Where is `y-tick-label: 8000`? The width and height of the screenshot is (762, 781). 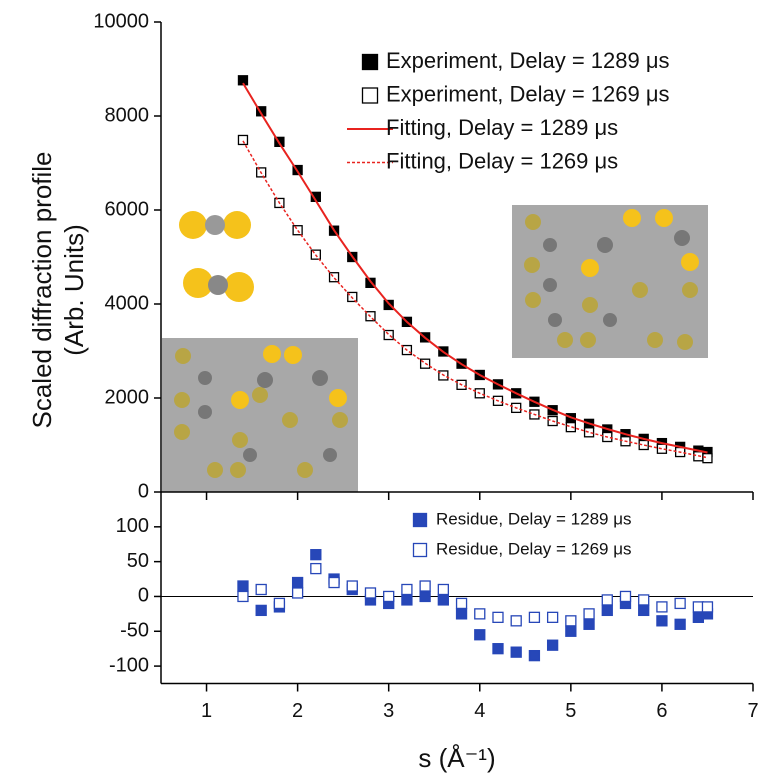
y-tick-label: 8000 is located at coordinates (127, 115).